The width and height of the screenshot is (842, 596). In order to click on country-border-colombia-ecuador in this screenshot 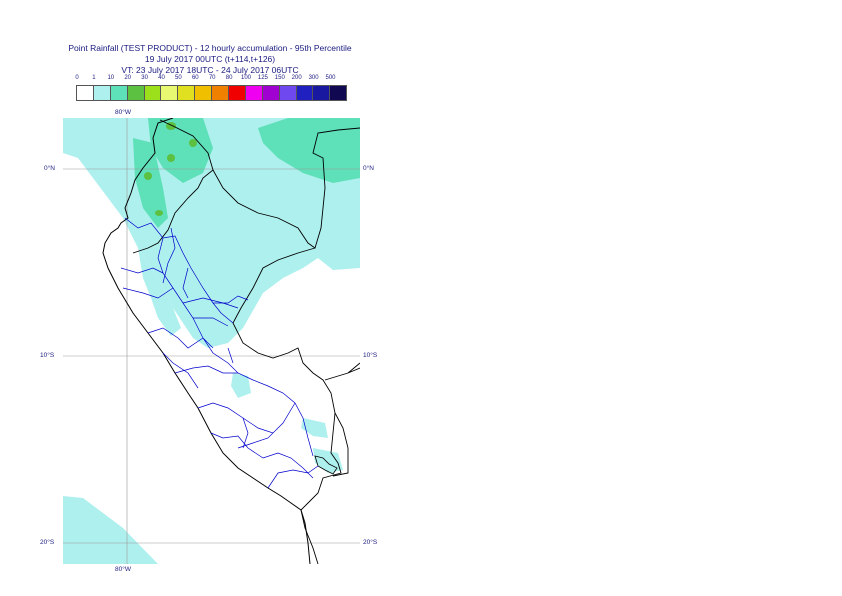, I will do `click(173, 186)`.